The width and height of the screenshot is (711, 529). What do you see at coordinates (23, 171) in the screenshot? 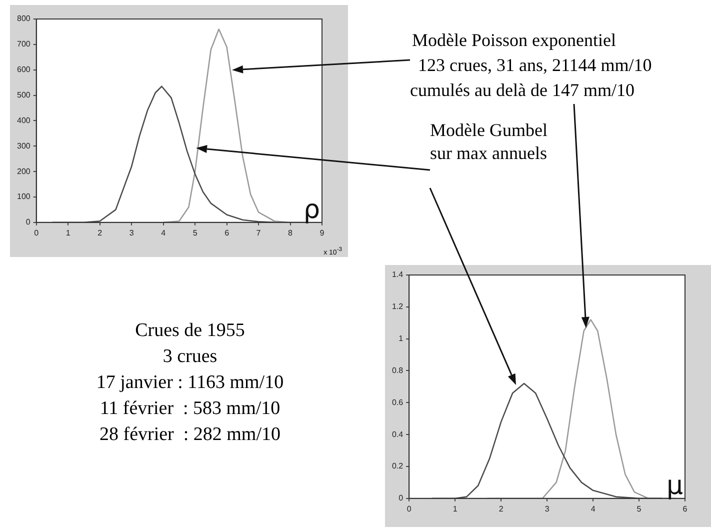
I see `y-tick-label: 200` at bounding box center [23, 171].